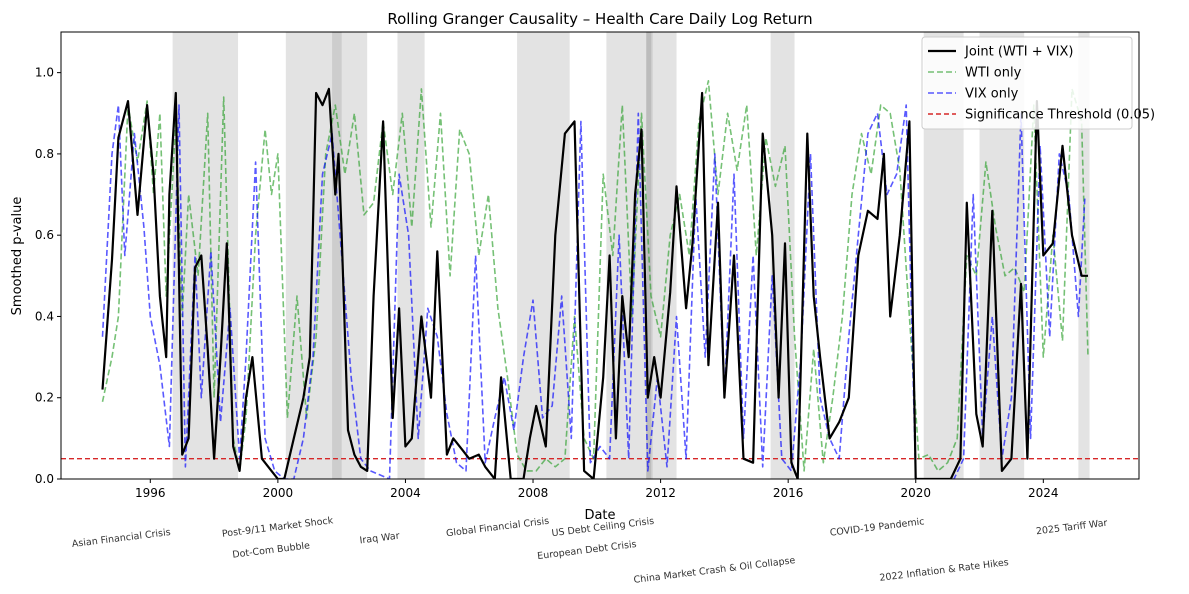 The width and height of the screenshot is (1189, 594). I want to click on x-tick-label: 2004, so click(405, 493).